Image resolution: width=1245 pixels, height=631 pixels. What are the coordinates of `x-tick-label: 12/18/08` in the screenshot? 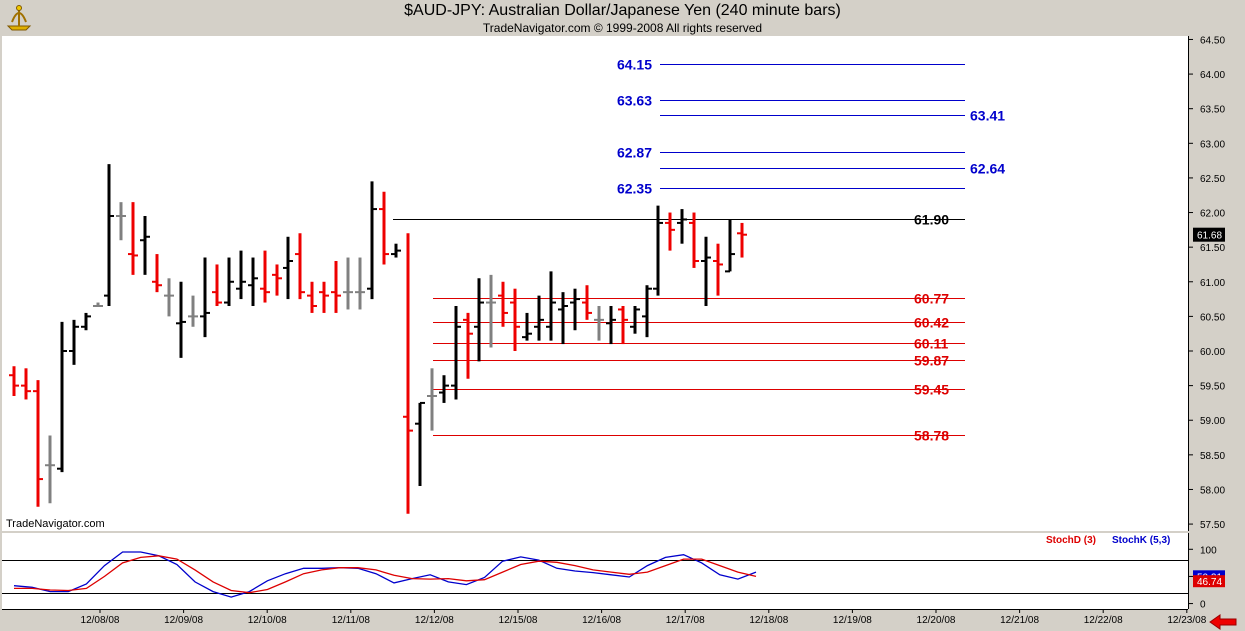 It's located at (768, 620).